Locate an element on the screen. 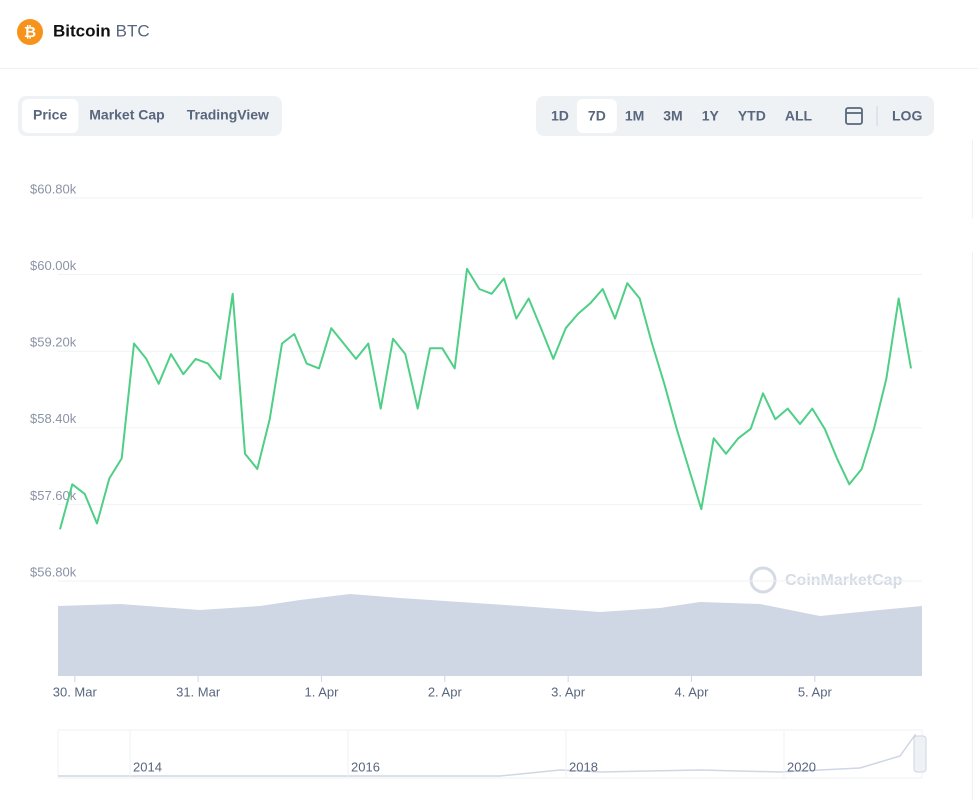  coin-name: Bitcoin is located at coordinates (82, 30).